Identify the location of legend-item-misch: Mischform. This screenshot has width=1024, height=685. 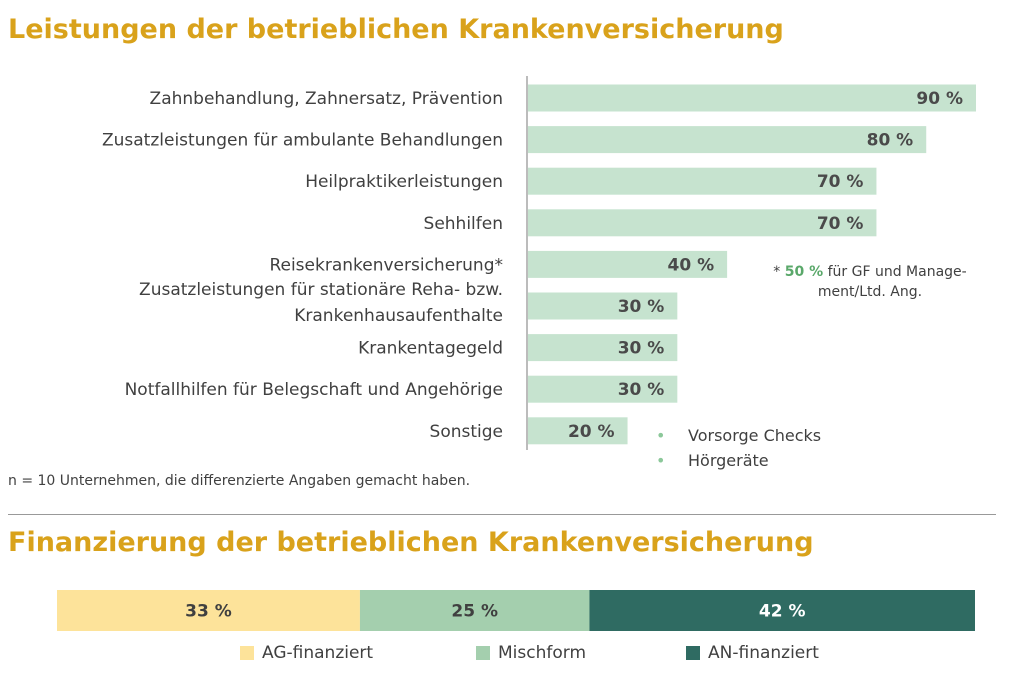
(531, 653).